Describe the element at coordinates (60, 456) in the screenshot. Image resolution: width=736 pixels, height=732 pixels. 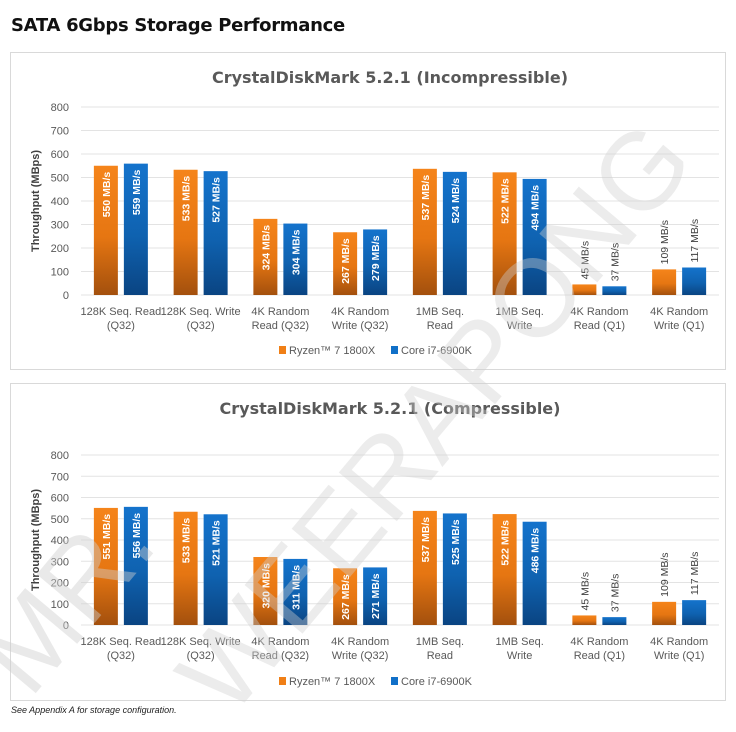
I see `y-tick-label: 800` at that location.